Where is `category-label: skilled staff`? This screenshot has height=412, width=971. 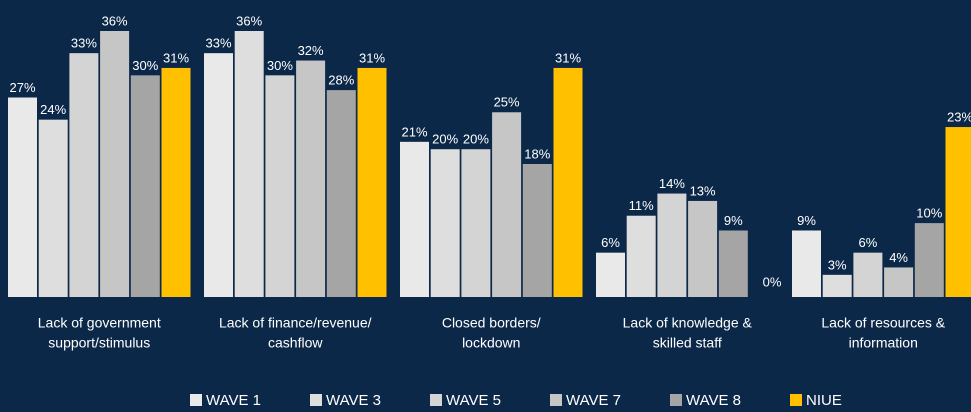 category-label: skilled staff is located at coordinates (687, 343).